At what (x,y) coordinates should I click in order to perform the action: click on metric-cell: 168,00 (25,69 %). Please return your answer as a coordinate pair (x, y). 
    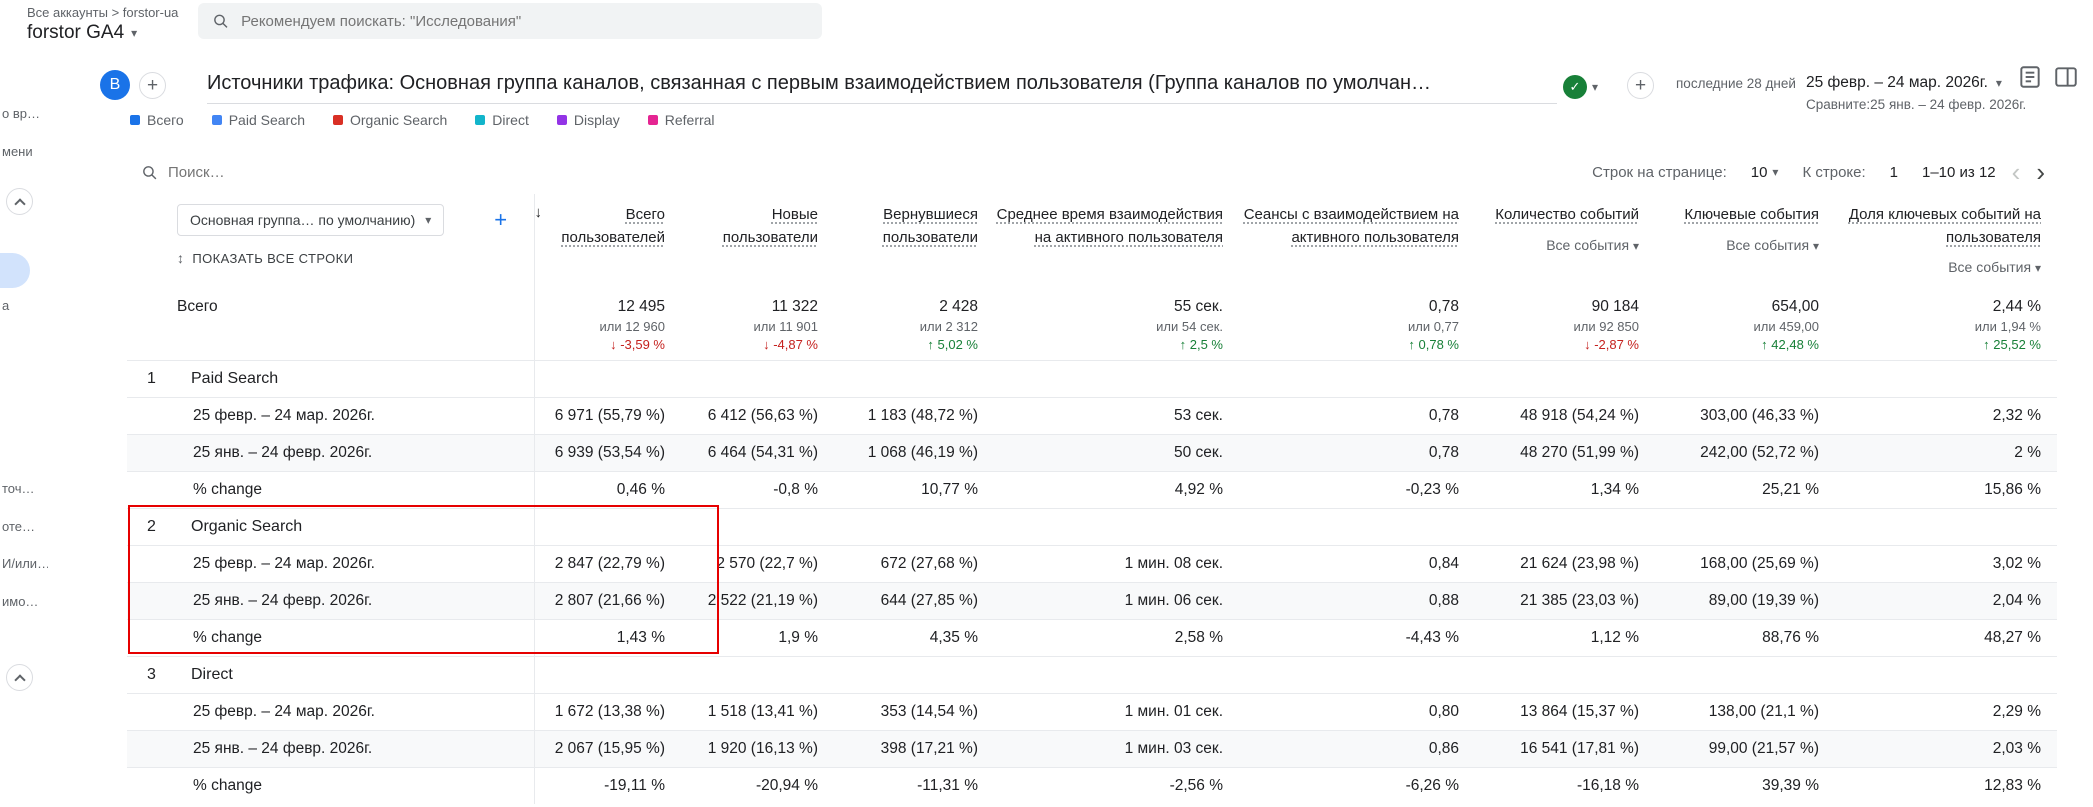
    Looking at the image, I should click on (1745, 563).